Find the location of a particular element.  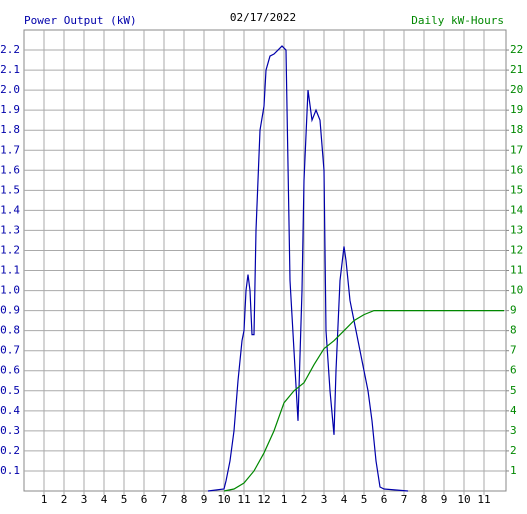

y-tick-label: 0.9 is located at coordinates (10, 310).